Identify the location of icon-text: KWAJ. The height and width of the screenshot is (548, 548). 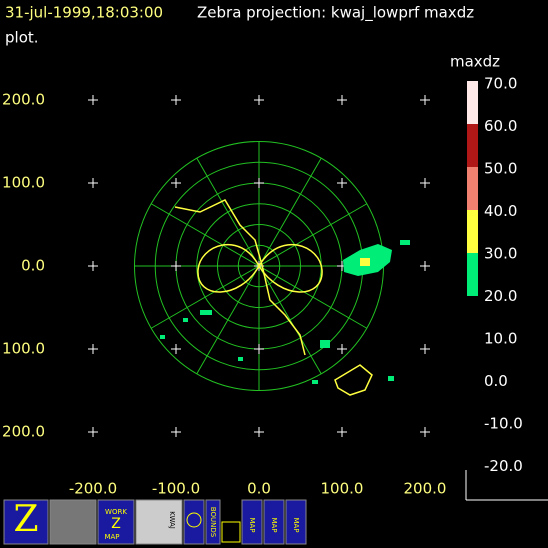
(172, 520).